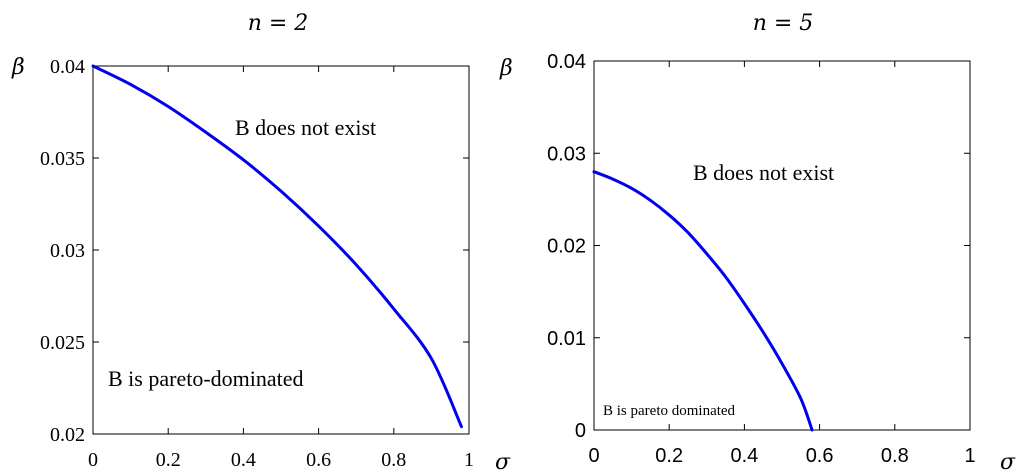 The height and width of the screenshot is (476, 1023). What do you see at coordinates (744, 456) in the screenshot?
I see `x-tick-label-right: 0.4` at bounding box center [744, 456].